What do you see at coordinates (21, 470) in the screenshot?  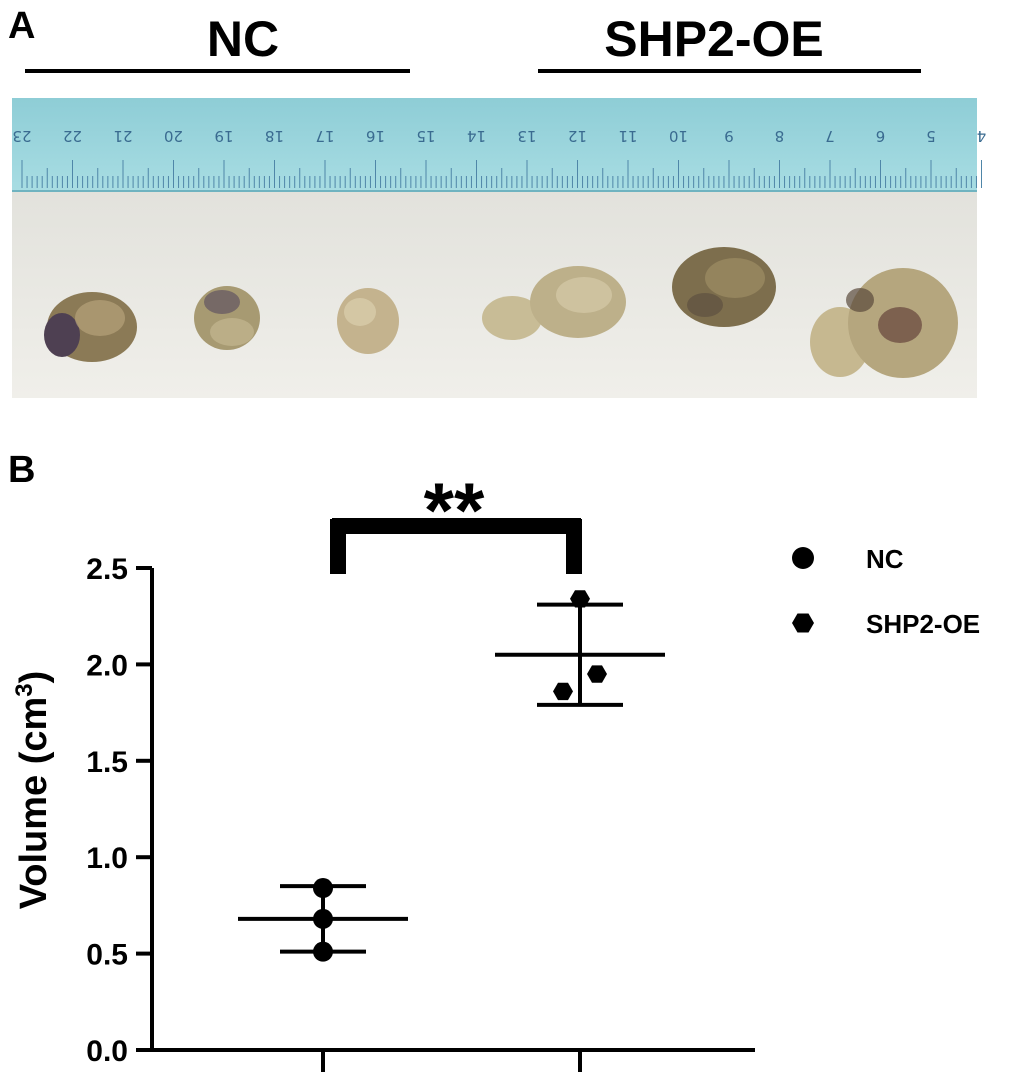 I see `panel-b-letter: B` at bounding box center [21, 470].